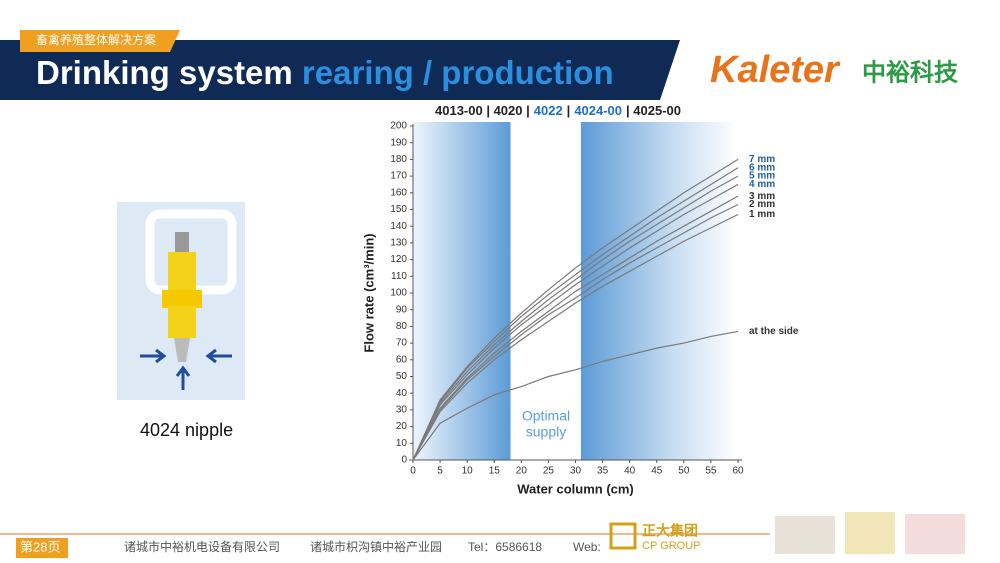  Describe the element at coordinates (569, 110) in the screenshot. I see `model-segment: |` at that location.